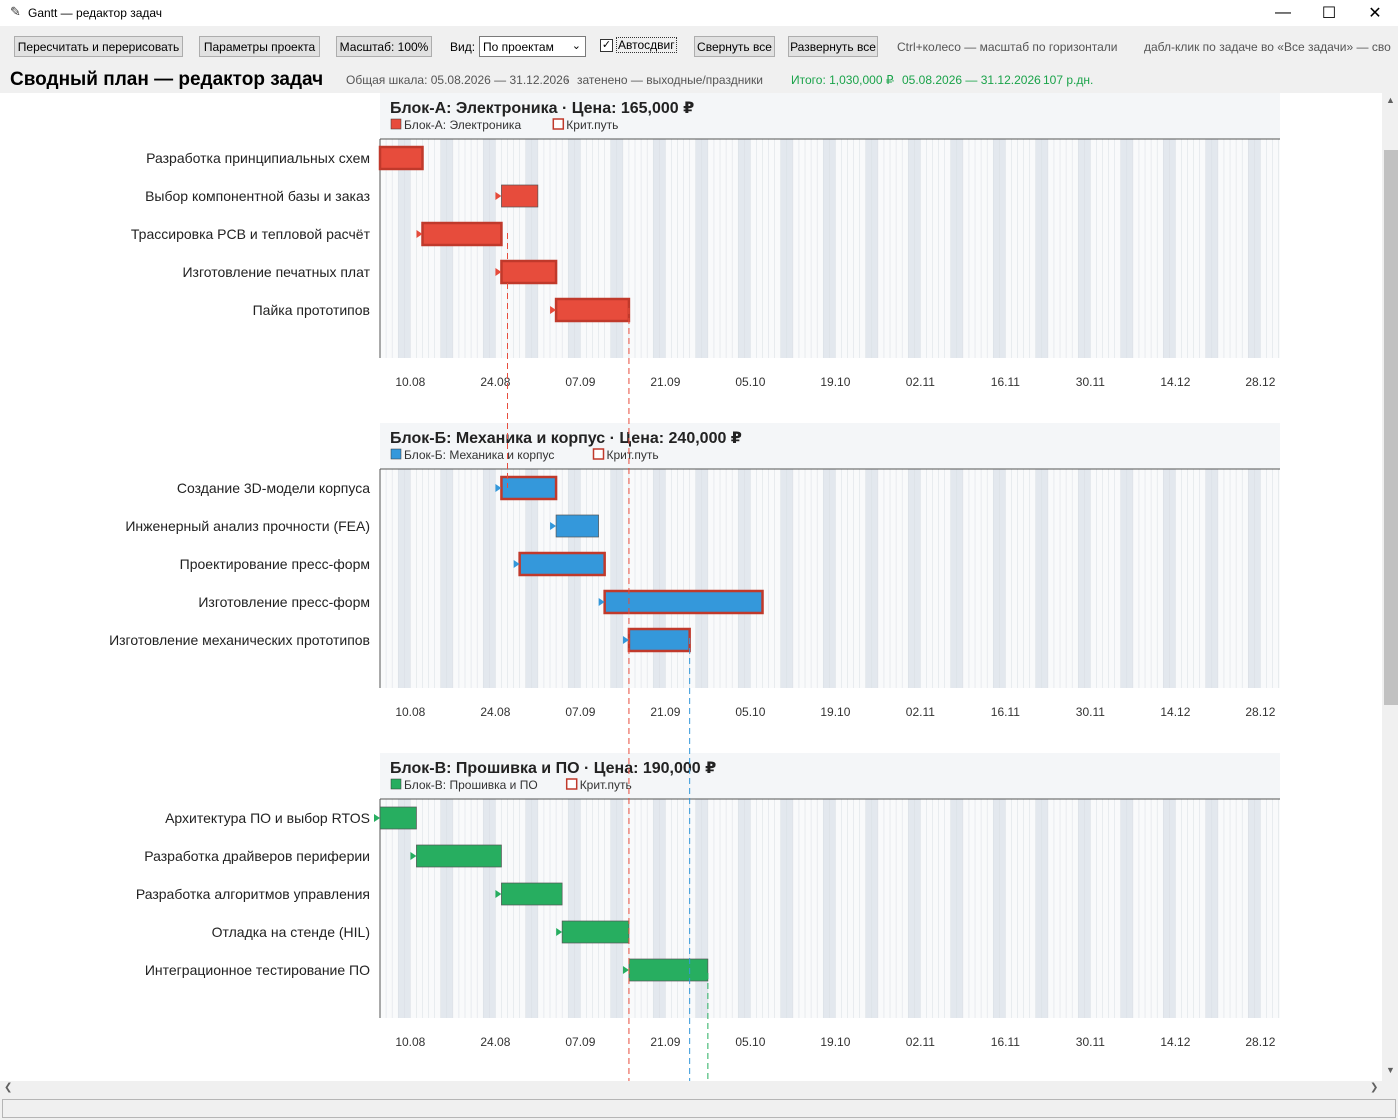 The height and width of the screenshot is (1120, 1398). What do you see at coordinates (257, 196) in the screenshot?
I see `task-label: Выбор компонентной базы и заказ` at bounding box center [257, 196].